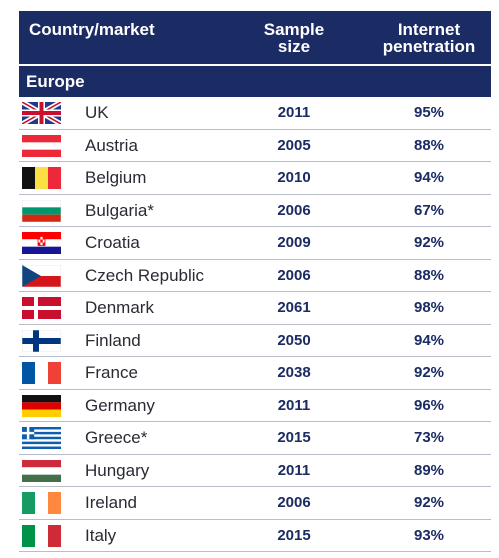 Image resolution: width=499 pixels, height=558 pixels. Describe the element at coordinates (41, 308) in the screenshot. I see `denmark-flag-icon` at that location.